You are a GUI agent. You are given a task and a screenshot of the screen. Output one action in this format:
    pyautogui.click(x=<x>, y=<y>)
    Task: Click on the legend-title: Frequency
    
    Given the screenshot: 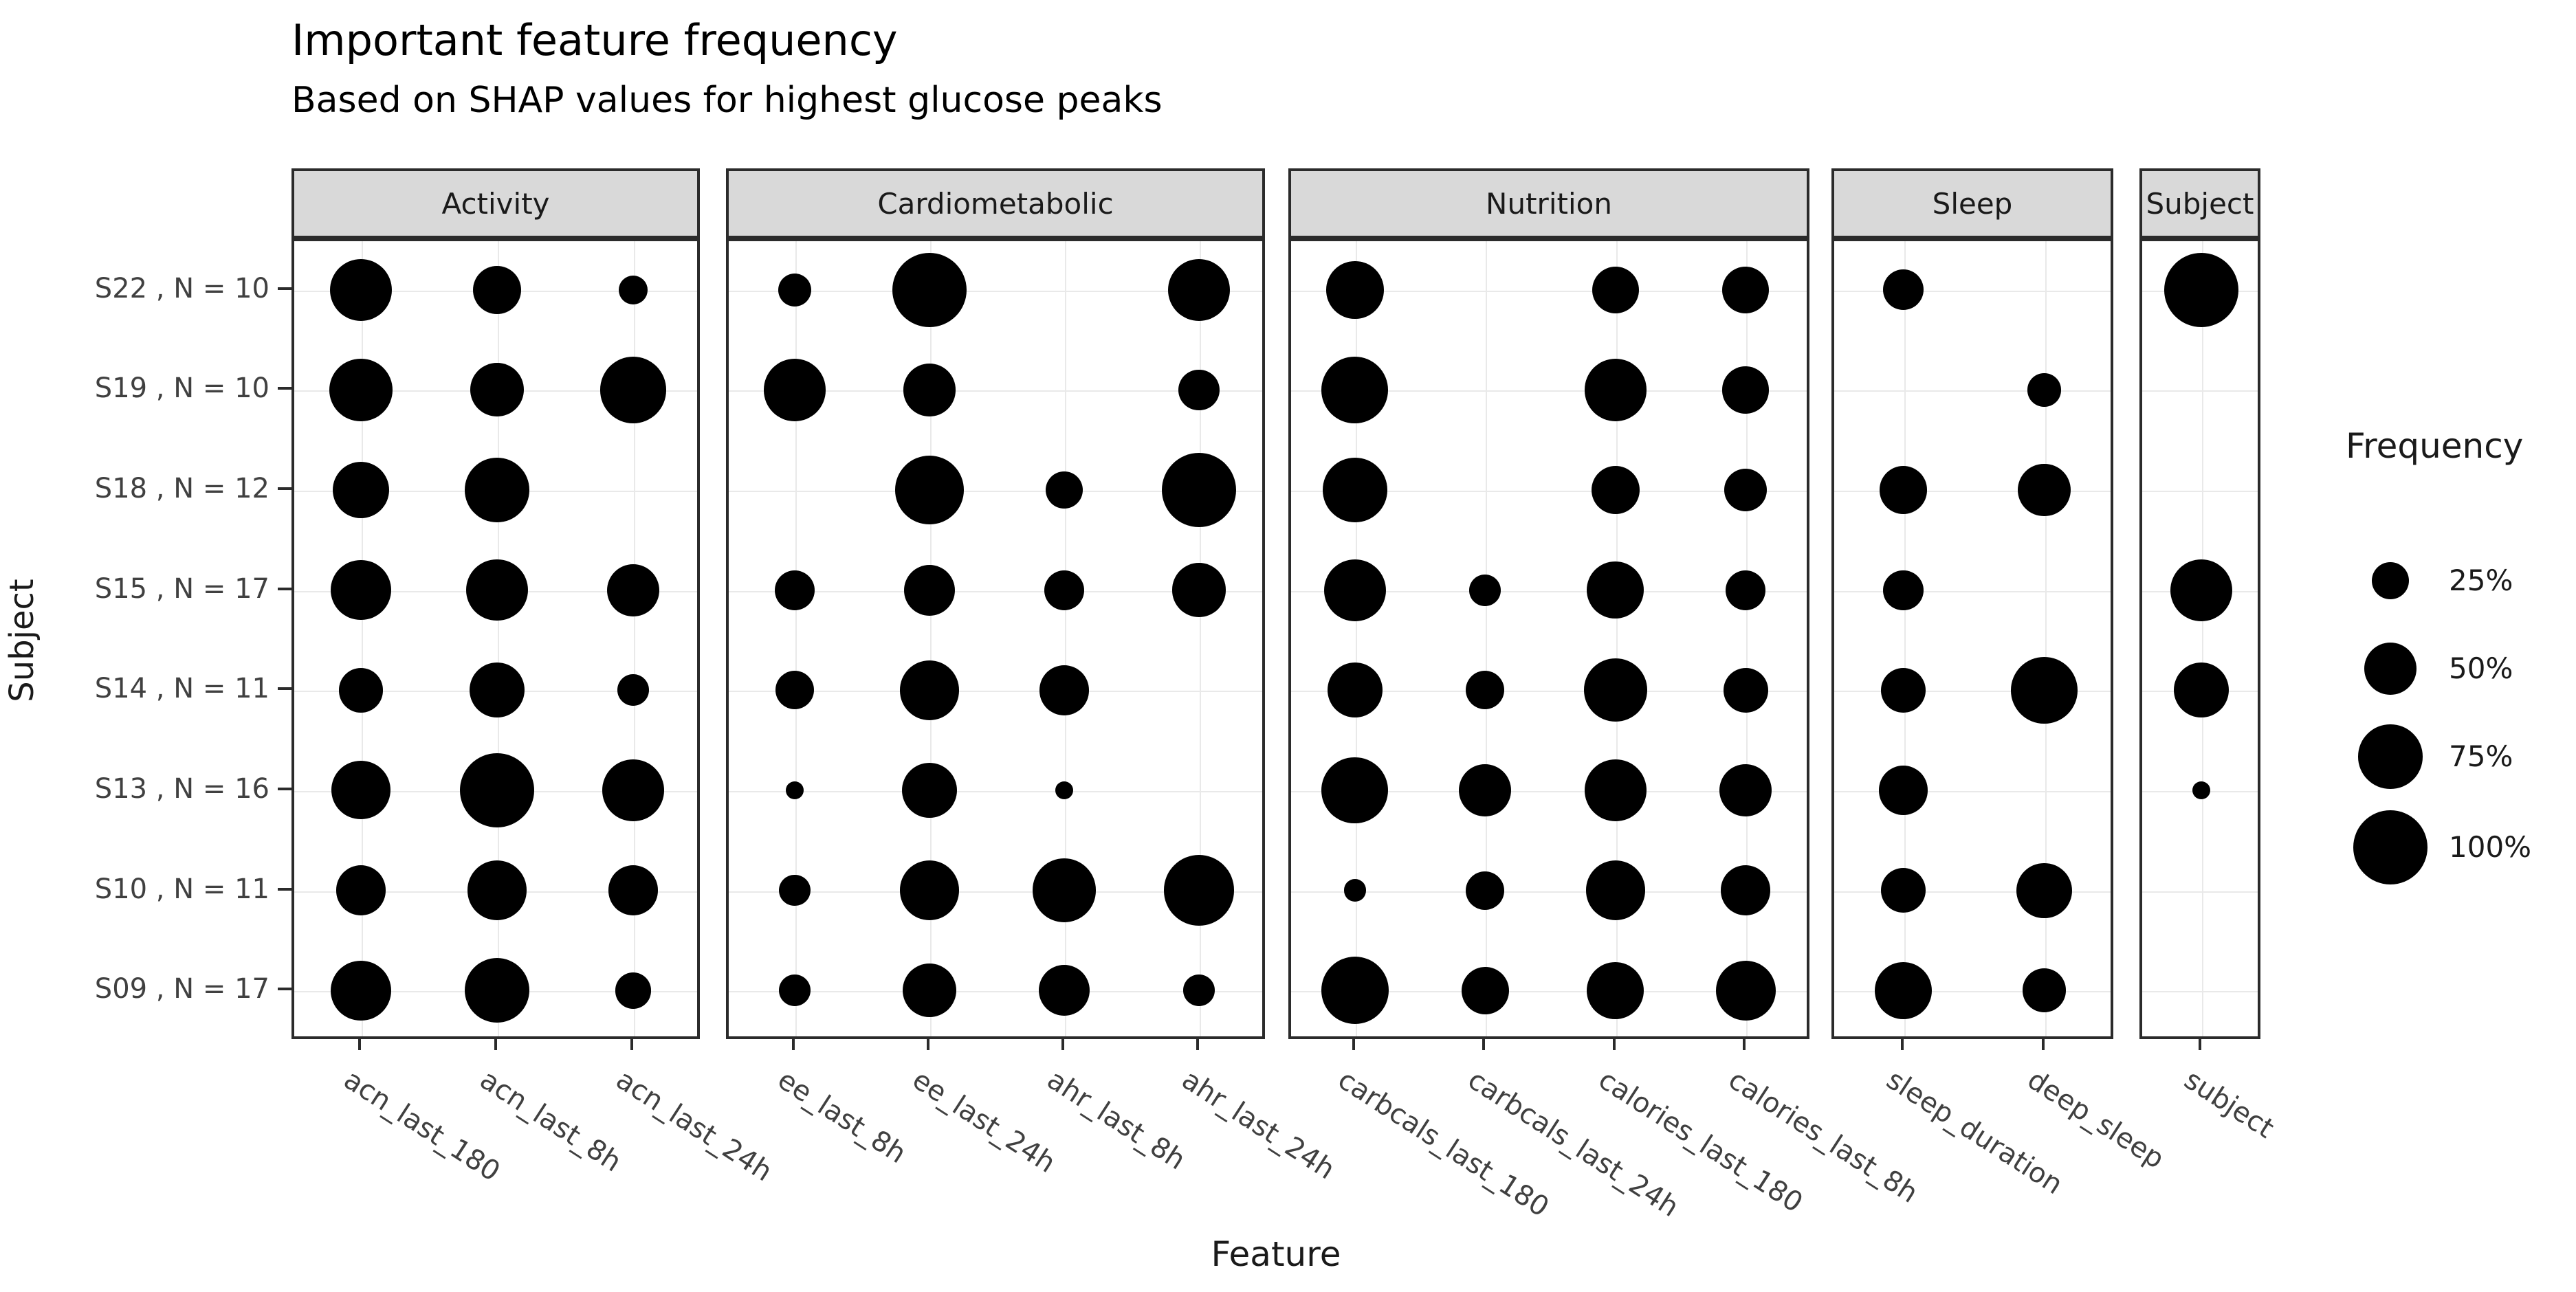 What is the action you would take?
    pyautogui.click(x=2435, y=446)
    